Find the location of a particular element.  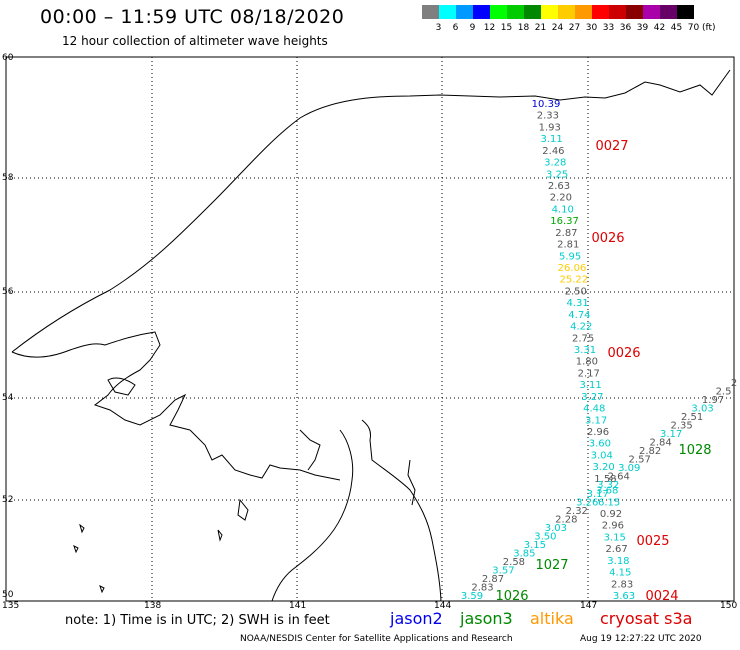

generated-timestamp: Aug 19 12:27:22 UTC 2020 is located at coordinates (641, 639).